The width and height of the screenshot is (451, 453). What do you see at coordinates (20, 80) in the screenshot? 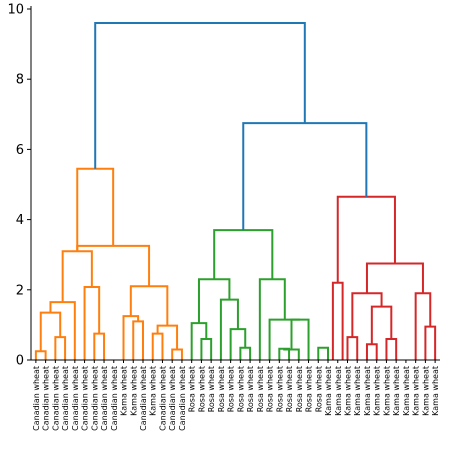
I see `y-tick-label: 8` at bounding box center [20, 80].